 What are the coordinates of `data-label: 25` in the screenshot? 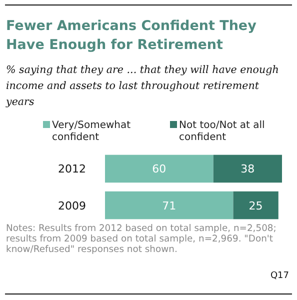 It's located at (255, 205).